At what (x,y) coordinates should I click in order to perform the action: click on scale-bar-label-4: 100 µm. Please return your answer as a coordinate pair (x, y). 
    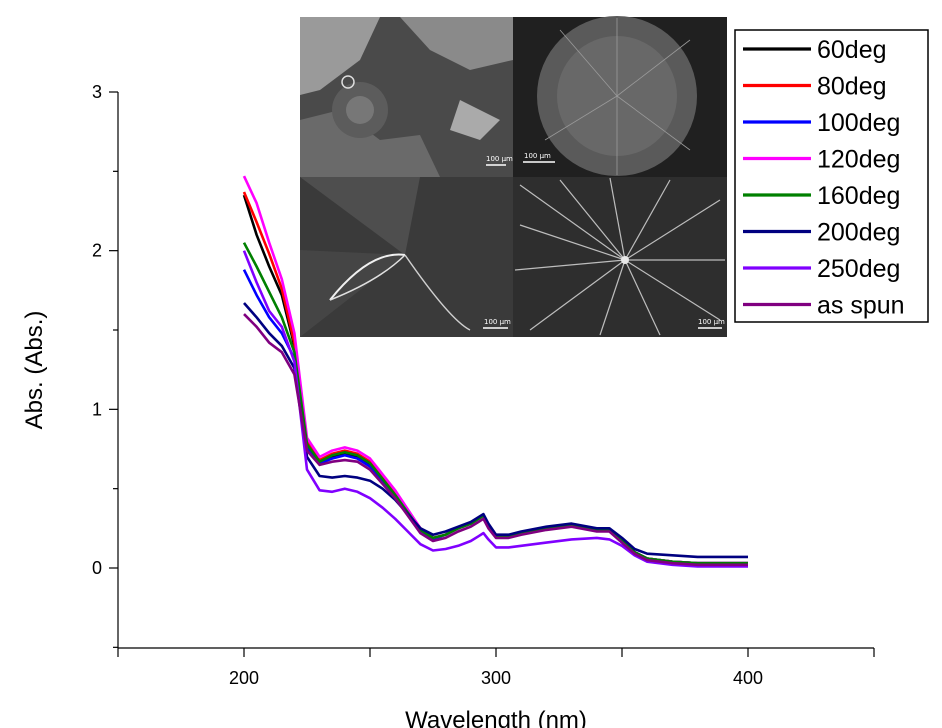
    Looking at the image, I should click on (711, 322).